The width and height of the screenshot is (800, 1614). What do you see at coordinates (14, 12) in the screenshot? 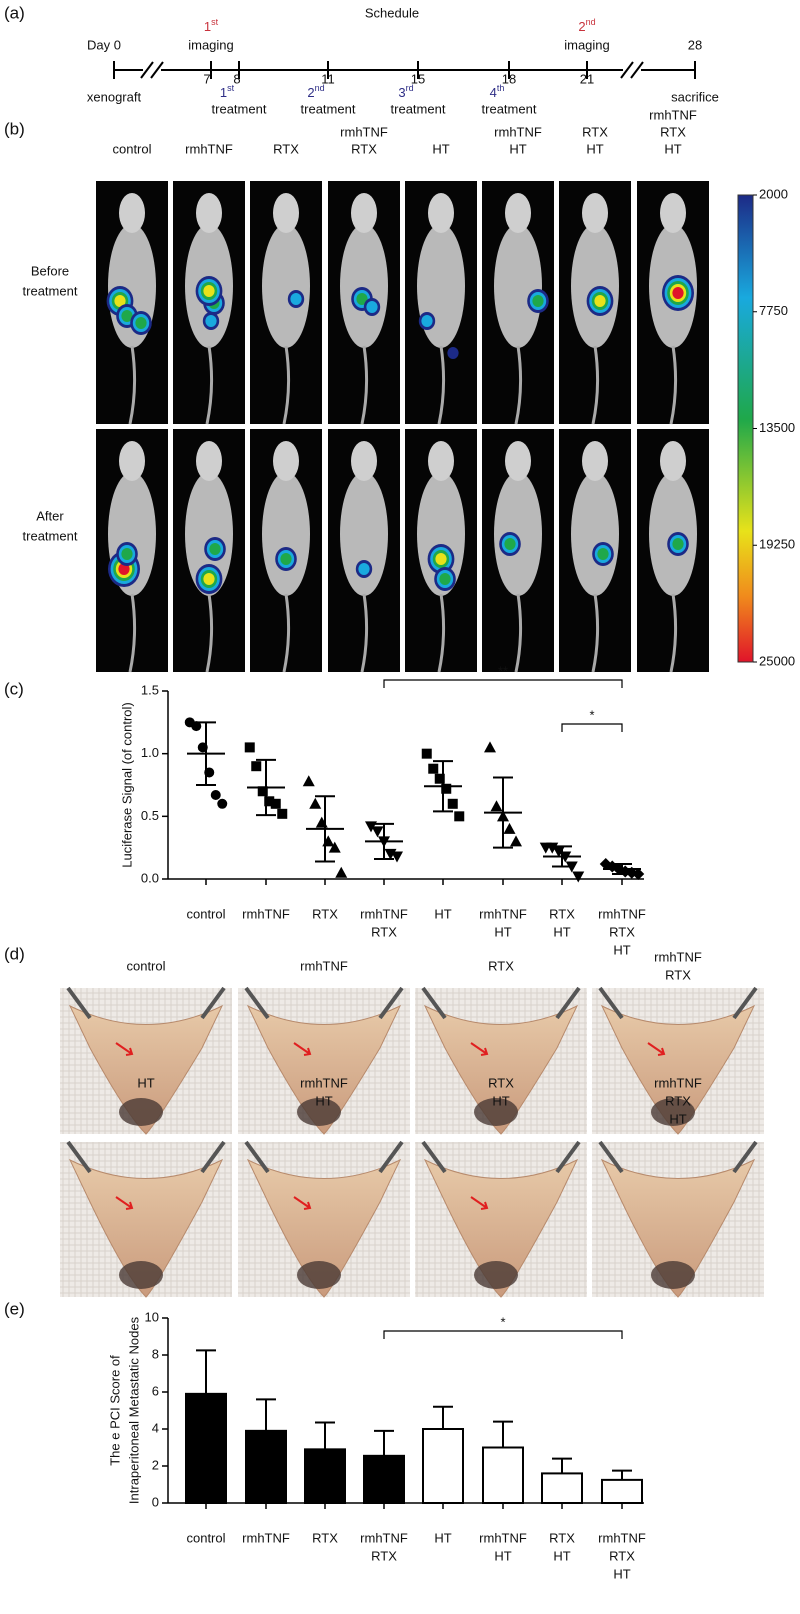
I see `panel-label: (a)` at bounding box center [14, 12].